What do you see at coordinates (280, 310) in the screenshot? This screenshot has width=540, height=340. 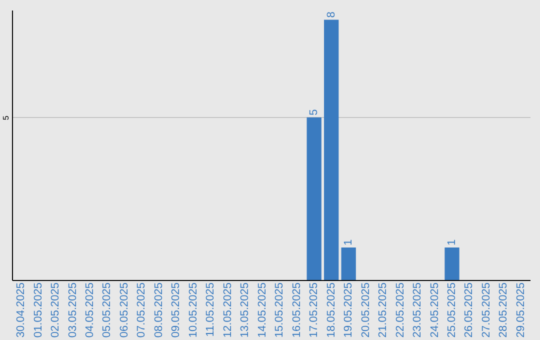 I see `x-tick-label: 15.05.2025` at bounding box center [280, 310].